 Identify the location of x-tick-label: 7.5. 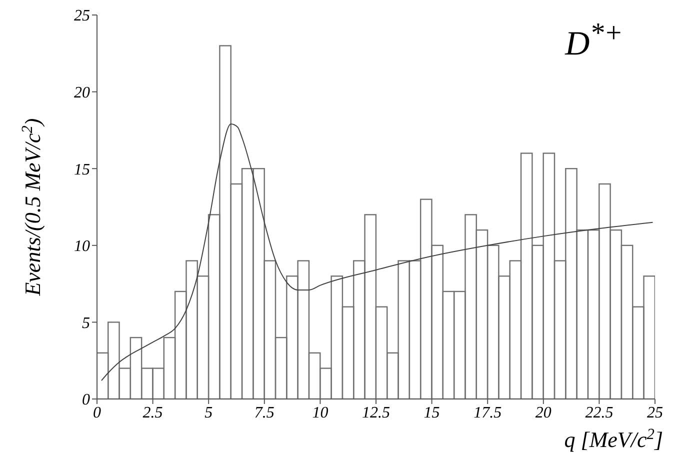
(264, 413).